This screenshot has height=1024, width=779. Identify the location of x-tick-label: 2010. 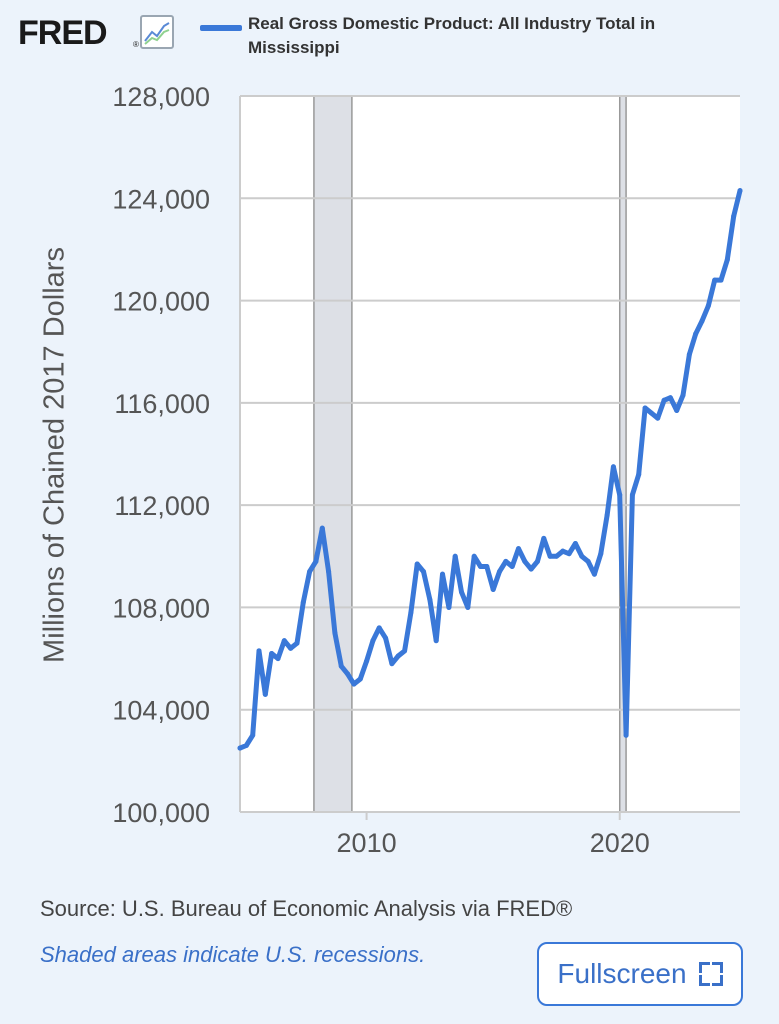
(367, 843).